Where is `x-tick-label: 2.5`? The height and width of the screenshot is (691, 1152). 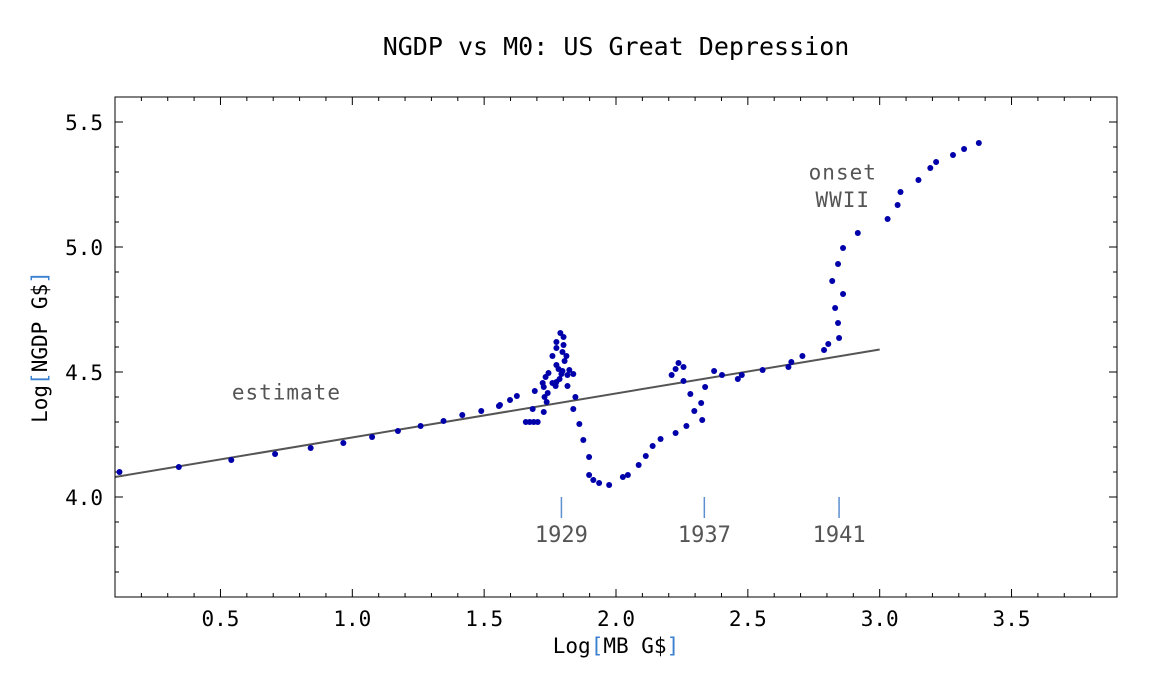 x-tick-label: 2.5 is located at coordinates (748, 619).